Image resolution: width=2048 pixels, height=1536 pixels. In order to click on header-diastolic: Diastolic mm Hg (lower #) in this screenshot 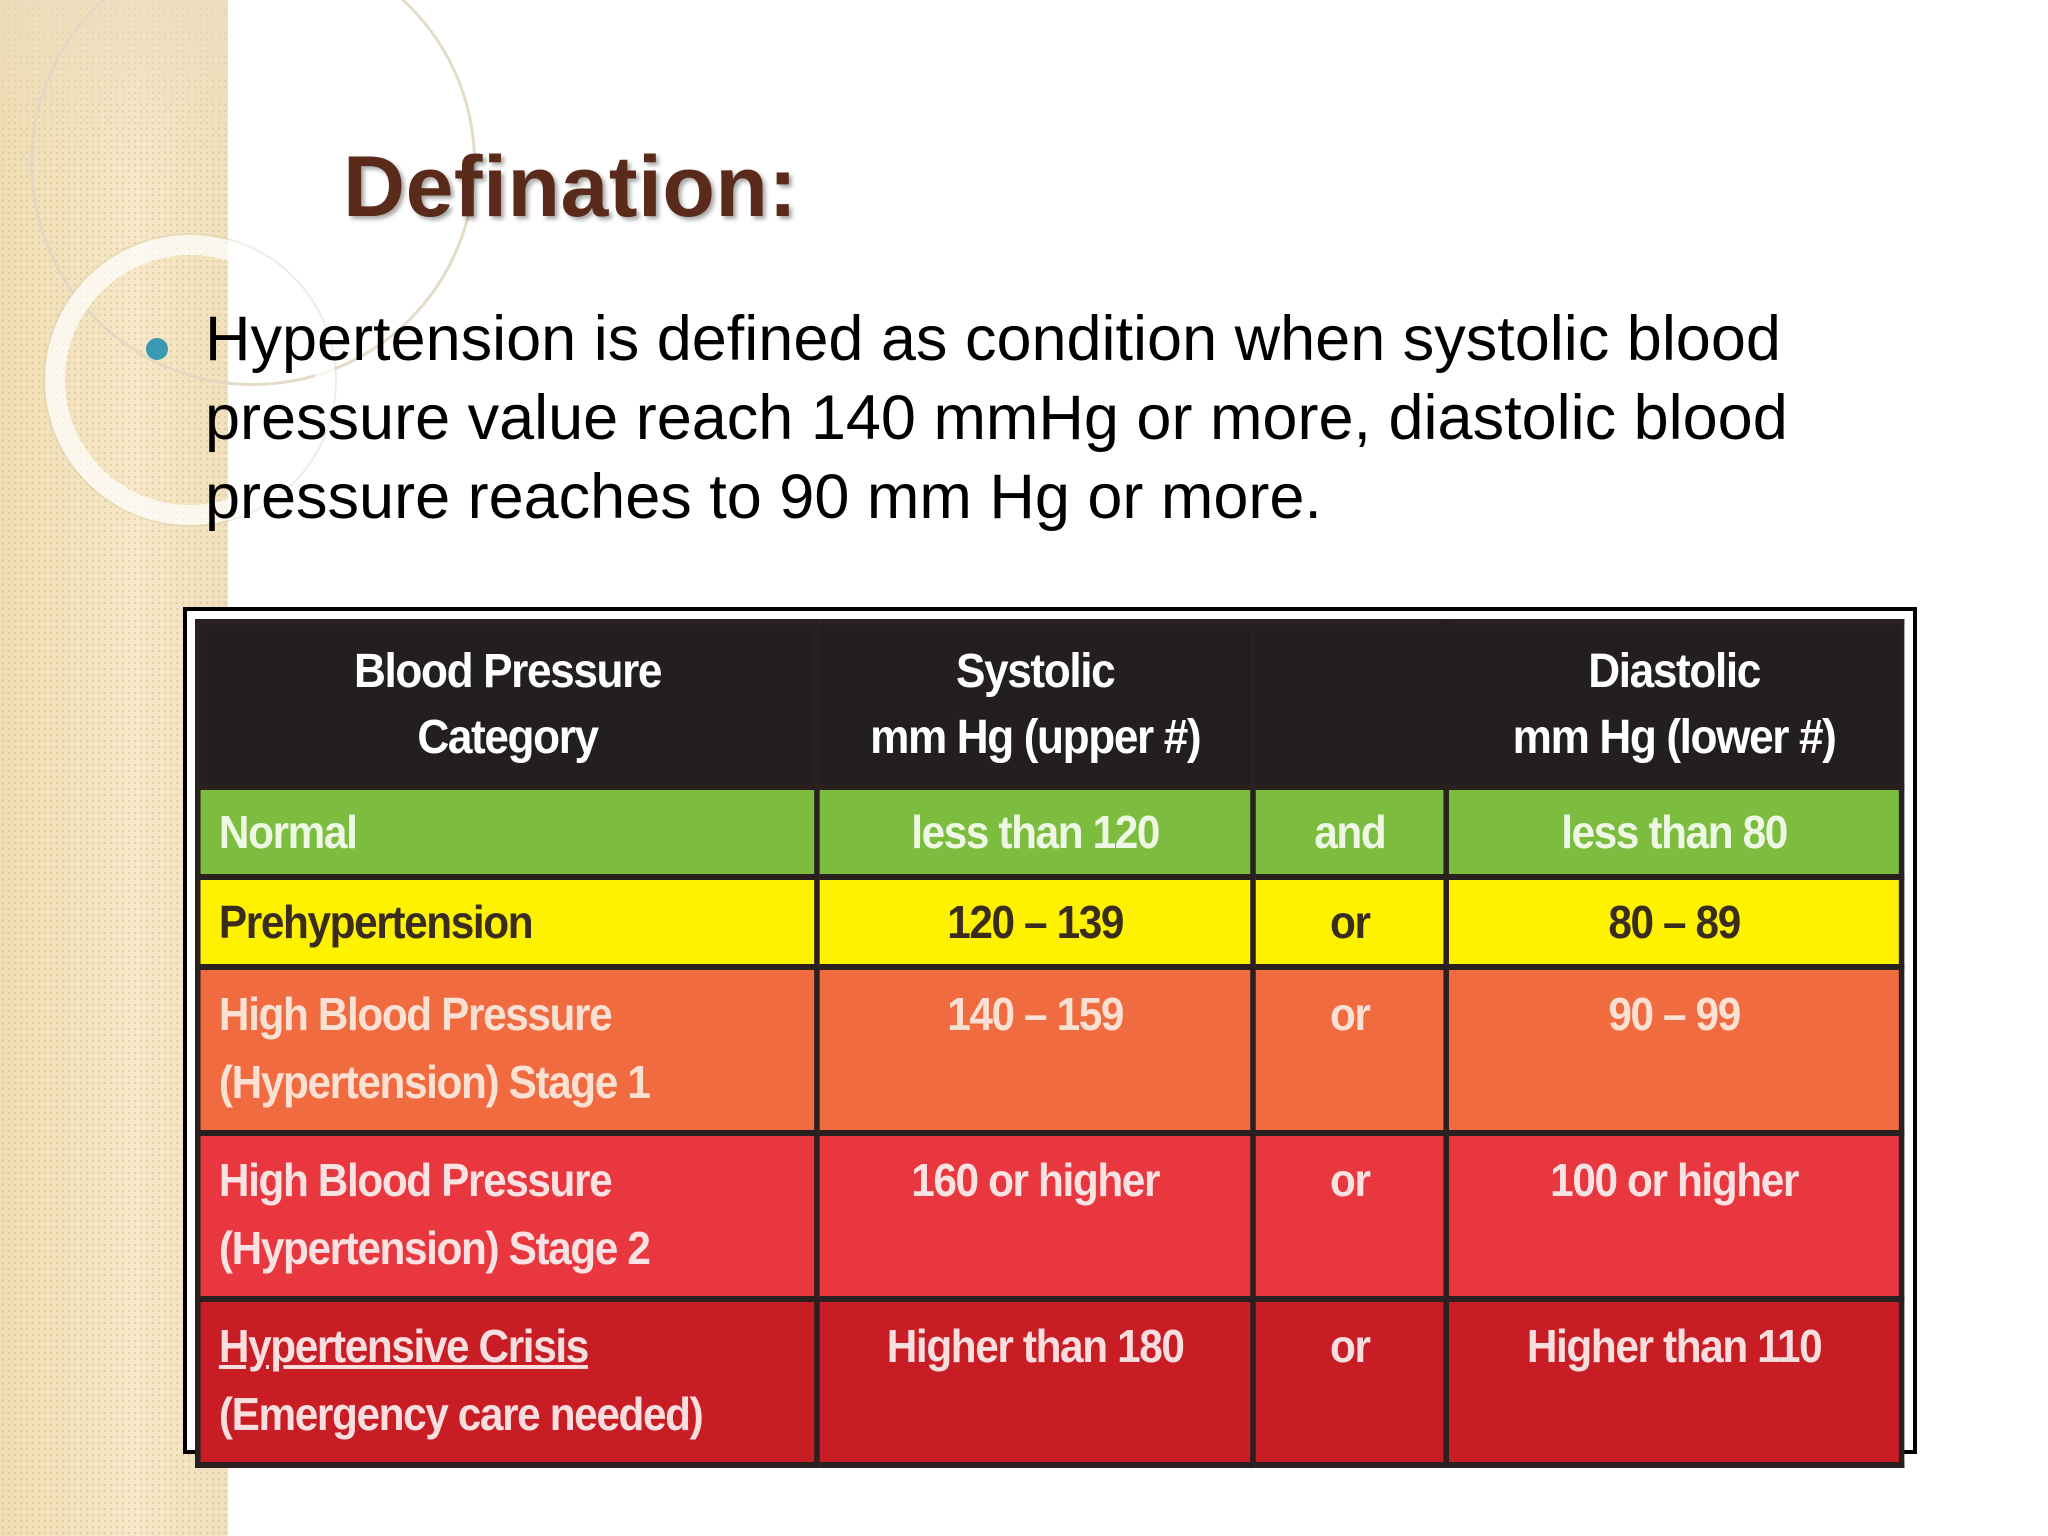, I will do `click(1674, 704)`.